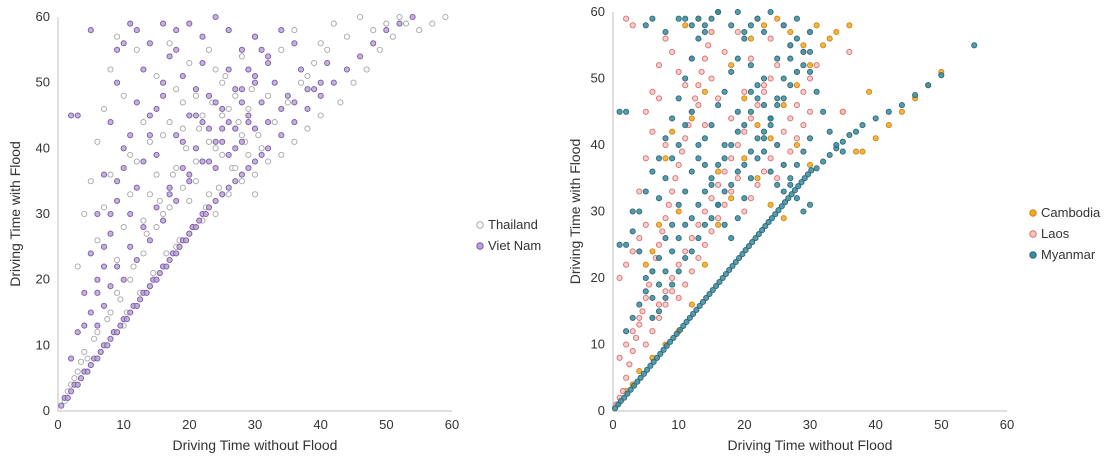 This screenshot has width=1110, height=468. I want to click on x-tick-label: 20, so click(744, 424).